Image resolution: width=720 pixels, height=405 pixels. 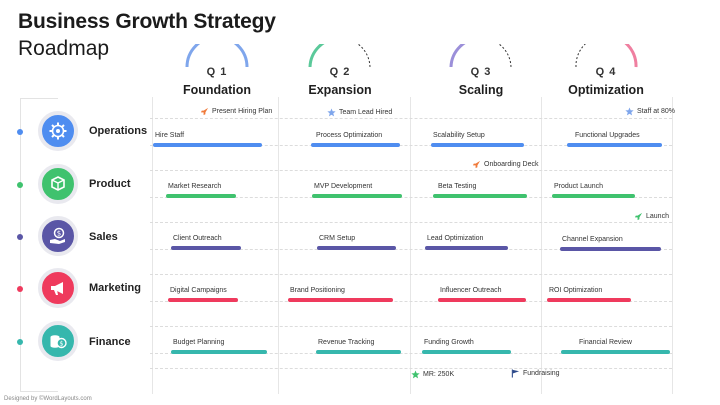 What do you see at coordinates (481, 72) in the screenshot?
I see `quarter-label: Q 3` at bounding box center [481, 72].